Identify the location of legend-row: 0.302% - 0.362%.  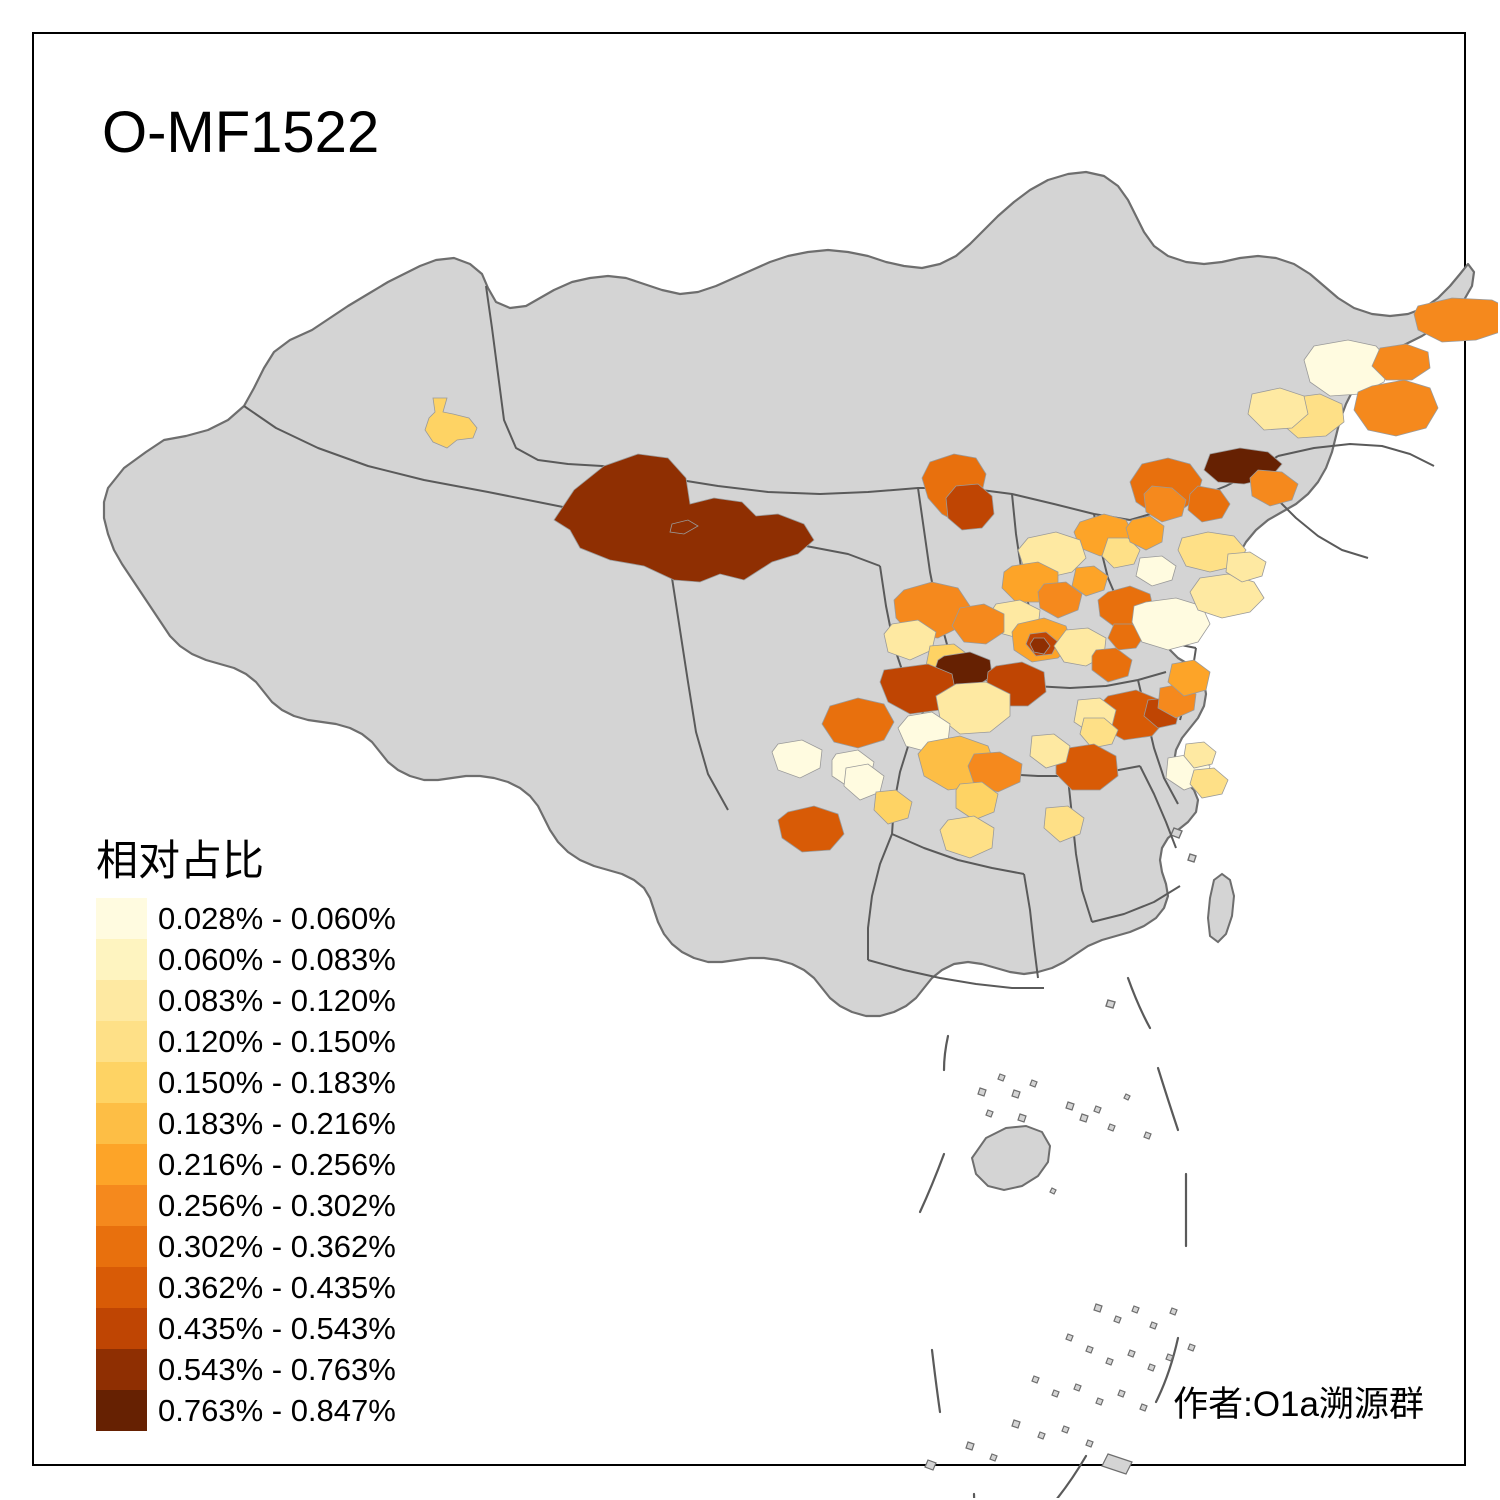
(276, 1246).